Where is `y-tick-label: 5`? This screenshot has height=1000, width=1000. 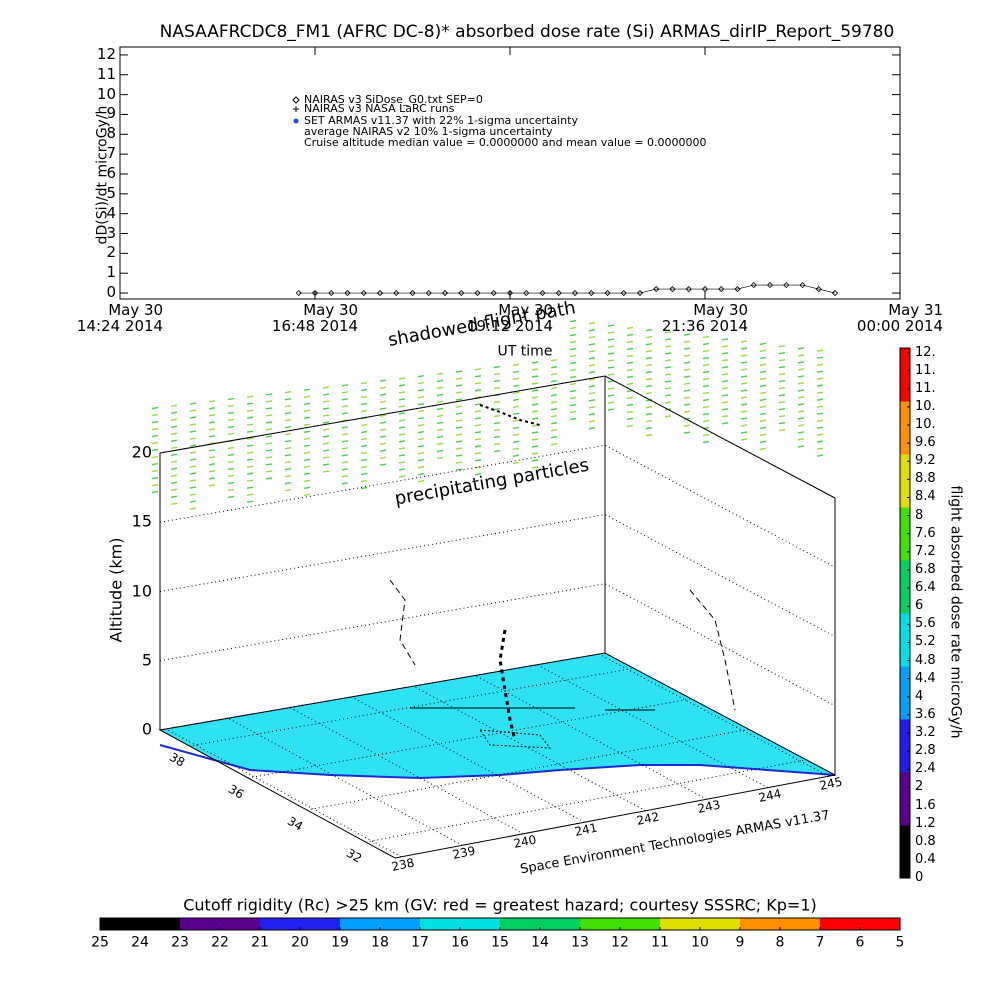
y-tick-label: 5 is located at coordinates (111, 192).